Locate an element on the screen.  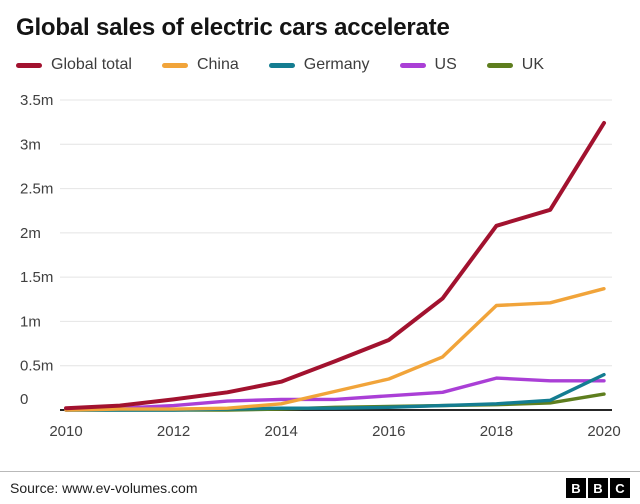
legend-swatch-germany is located at coordinates (281, 65).